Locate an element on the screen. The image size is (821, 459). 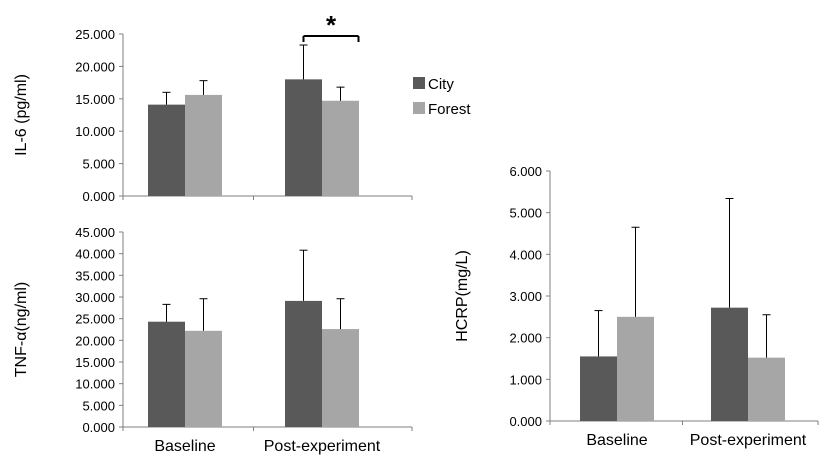
hcrp-category-label: Post-experiment is located at coordinates (748, 440).